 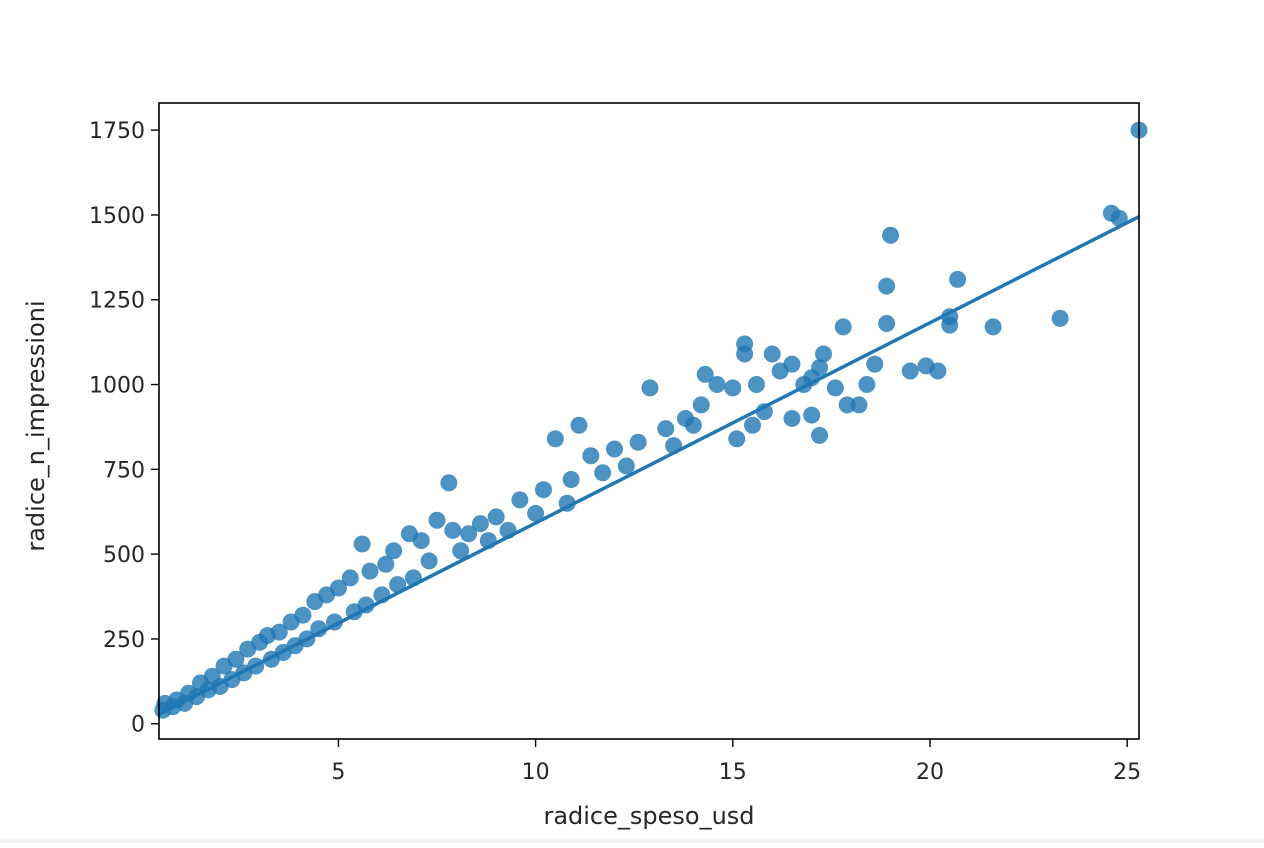 I want to click on y-tick-label: 1000, so click(x=117, y=386).